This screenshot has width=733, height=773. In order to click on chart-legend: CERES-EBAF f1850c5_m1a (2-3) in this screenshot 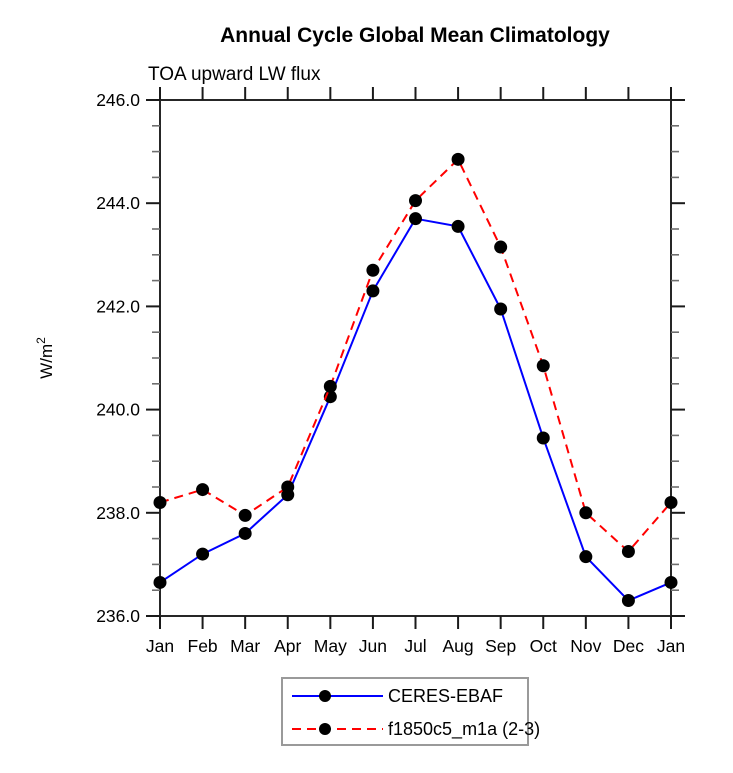, I will do `click(410, 711)`.